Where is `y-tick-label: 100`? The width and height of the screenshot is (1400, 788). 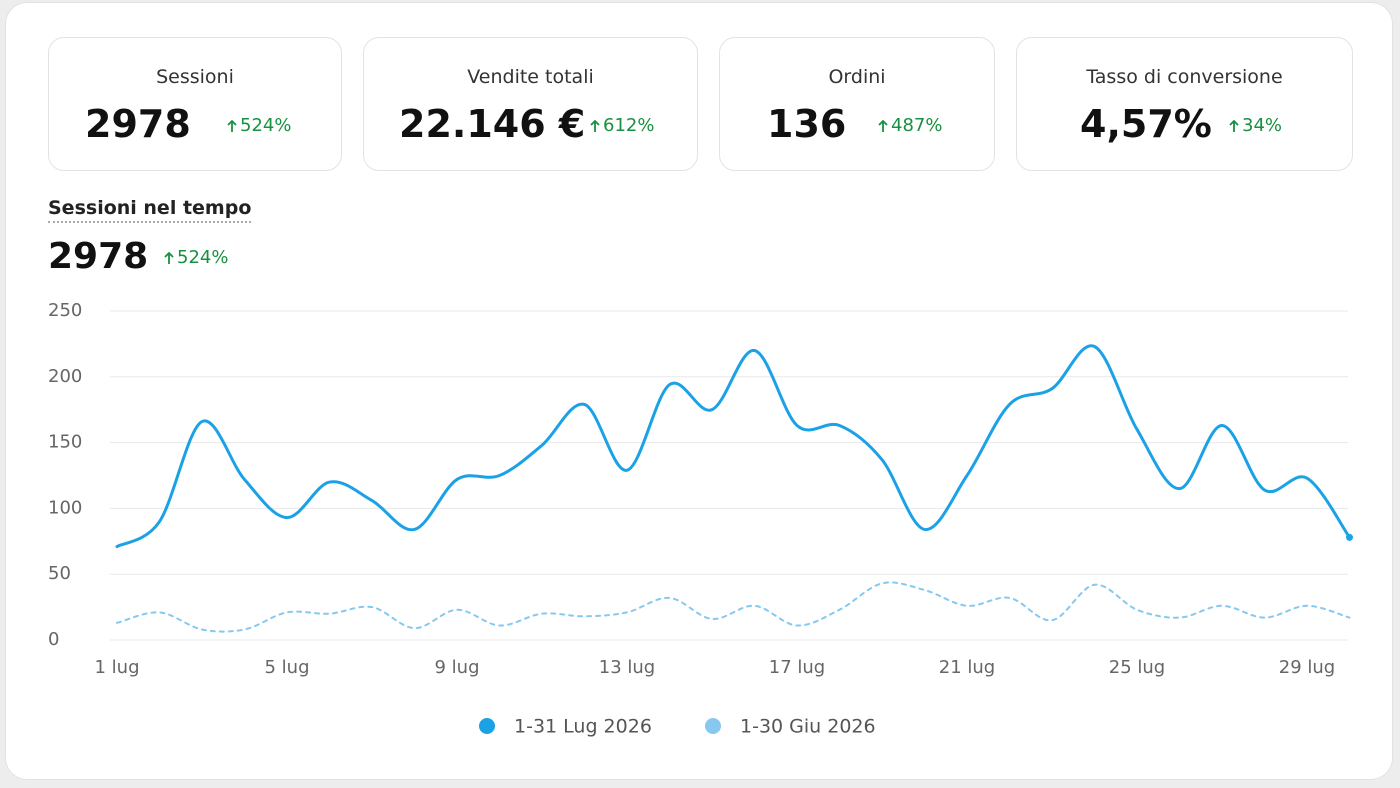
y-tick-label: 100 is located at coordinates (65, 507).